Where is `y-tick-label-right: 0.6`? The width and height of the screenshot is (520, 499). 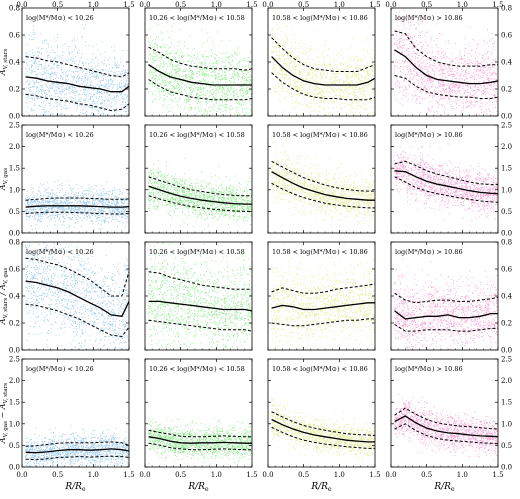 y-tick-label-right: 0.6 is located at coordinates (507, 270).